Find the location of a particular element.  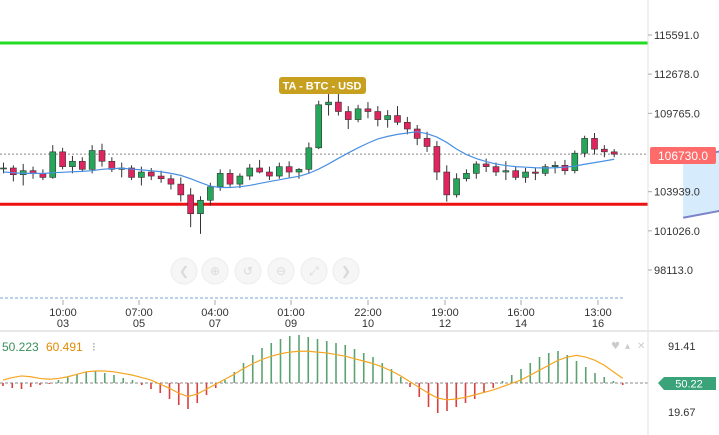

symbol-title-tag: TA - BTC - USD is located at coordinates (322, 85).